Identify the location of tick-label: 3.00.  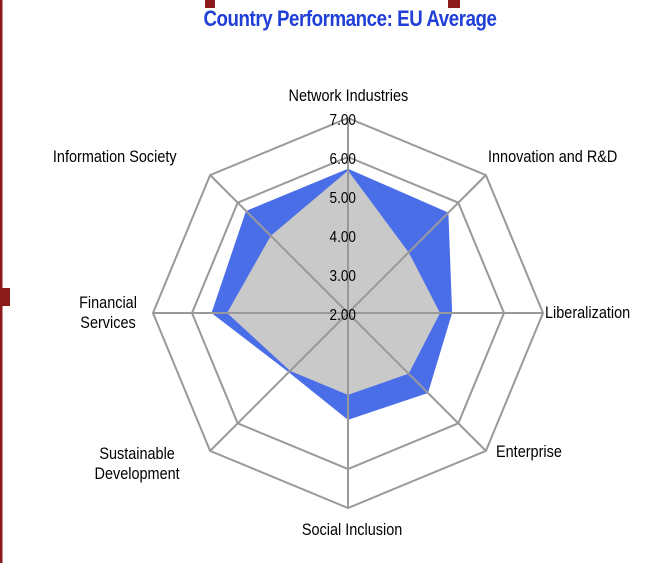
(343, 276).